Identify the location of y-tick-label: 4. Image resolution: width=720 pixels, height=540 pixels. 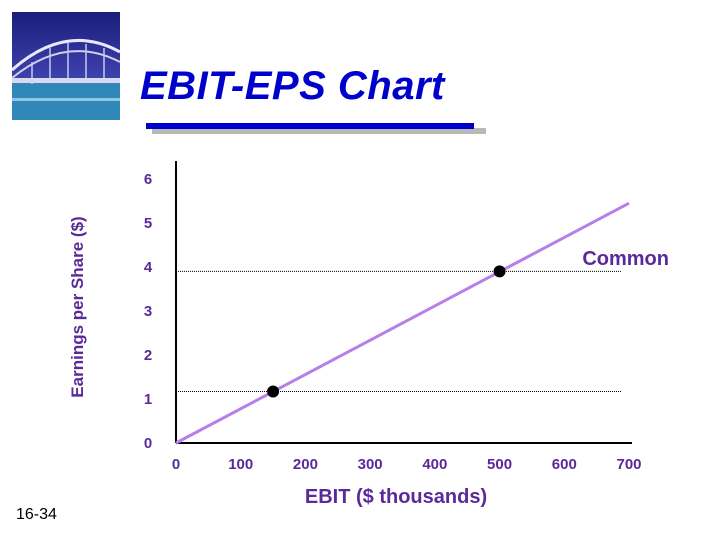
(148, 267).